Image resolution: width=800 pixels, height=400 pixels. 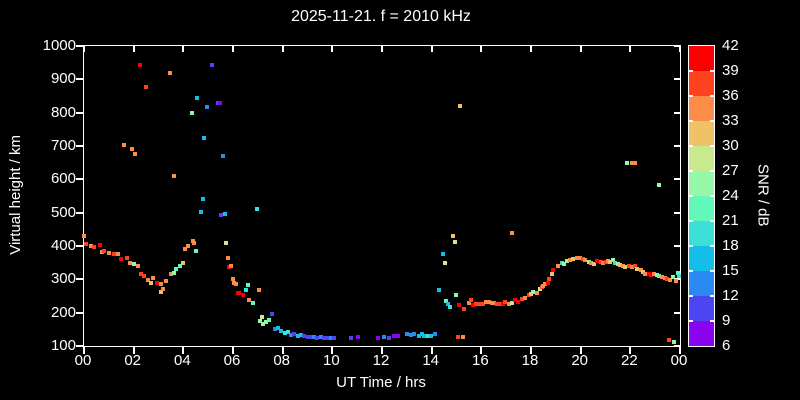 I want to click on x-tick-label: 10, so click(x=331, y=360).